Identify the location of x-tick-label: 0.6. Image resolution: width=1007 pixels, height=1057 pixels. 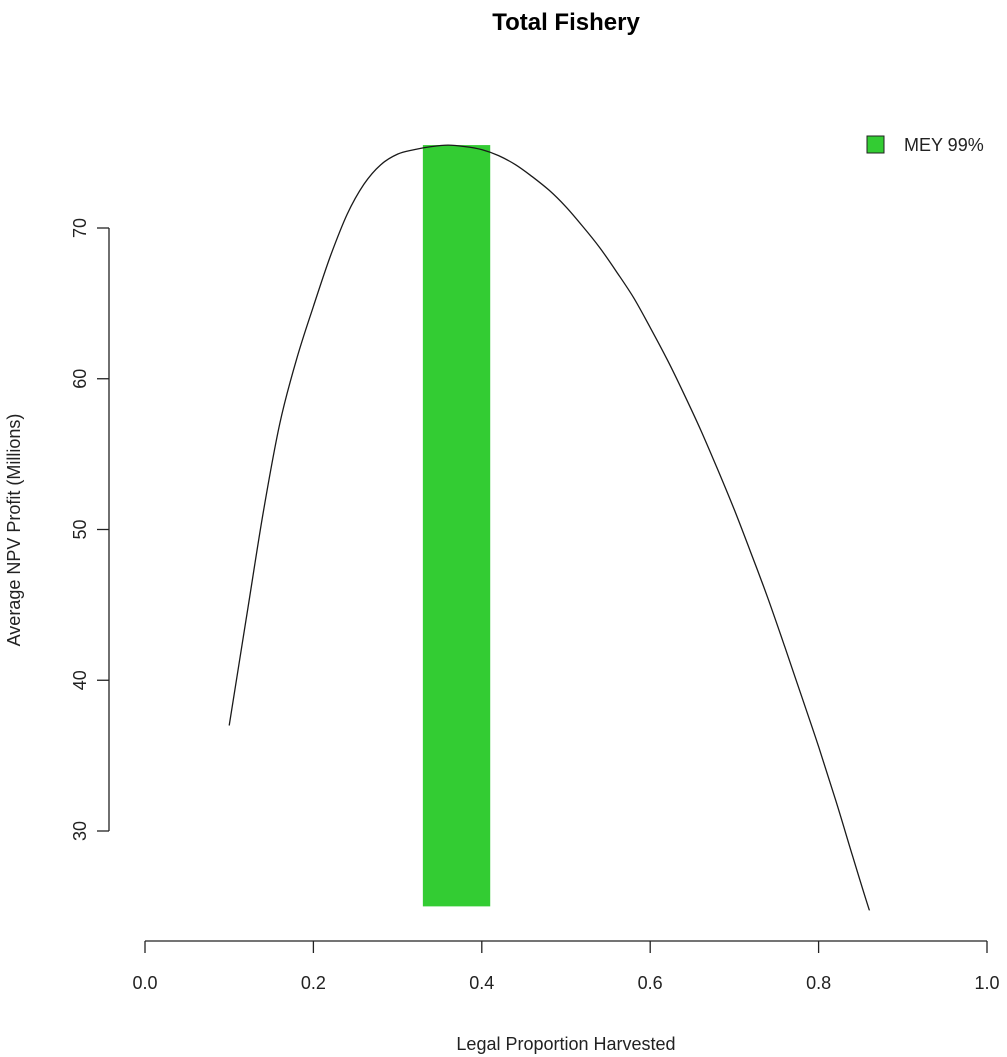
(650, 983).